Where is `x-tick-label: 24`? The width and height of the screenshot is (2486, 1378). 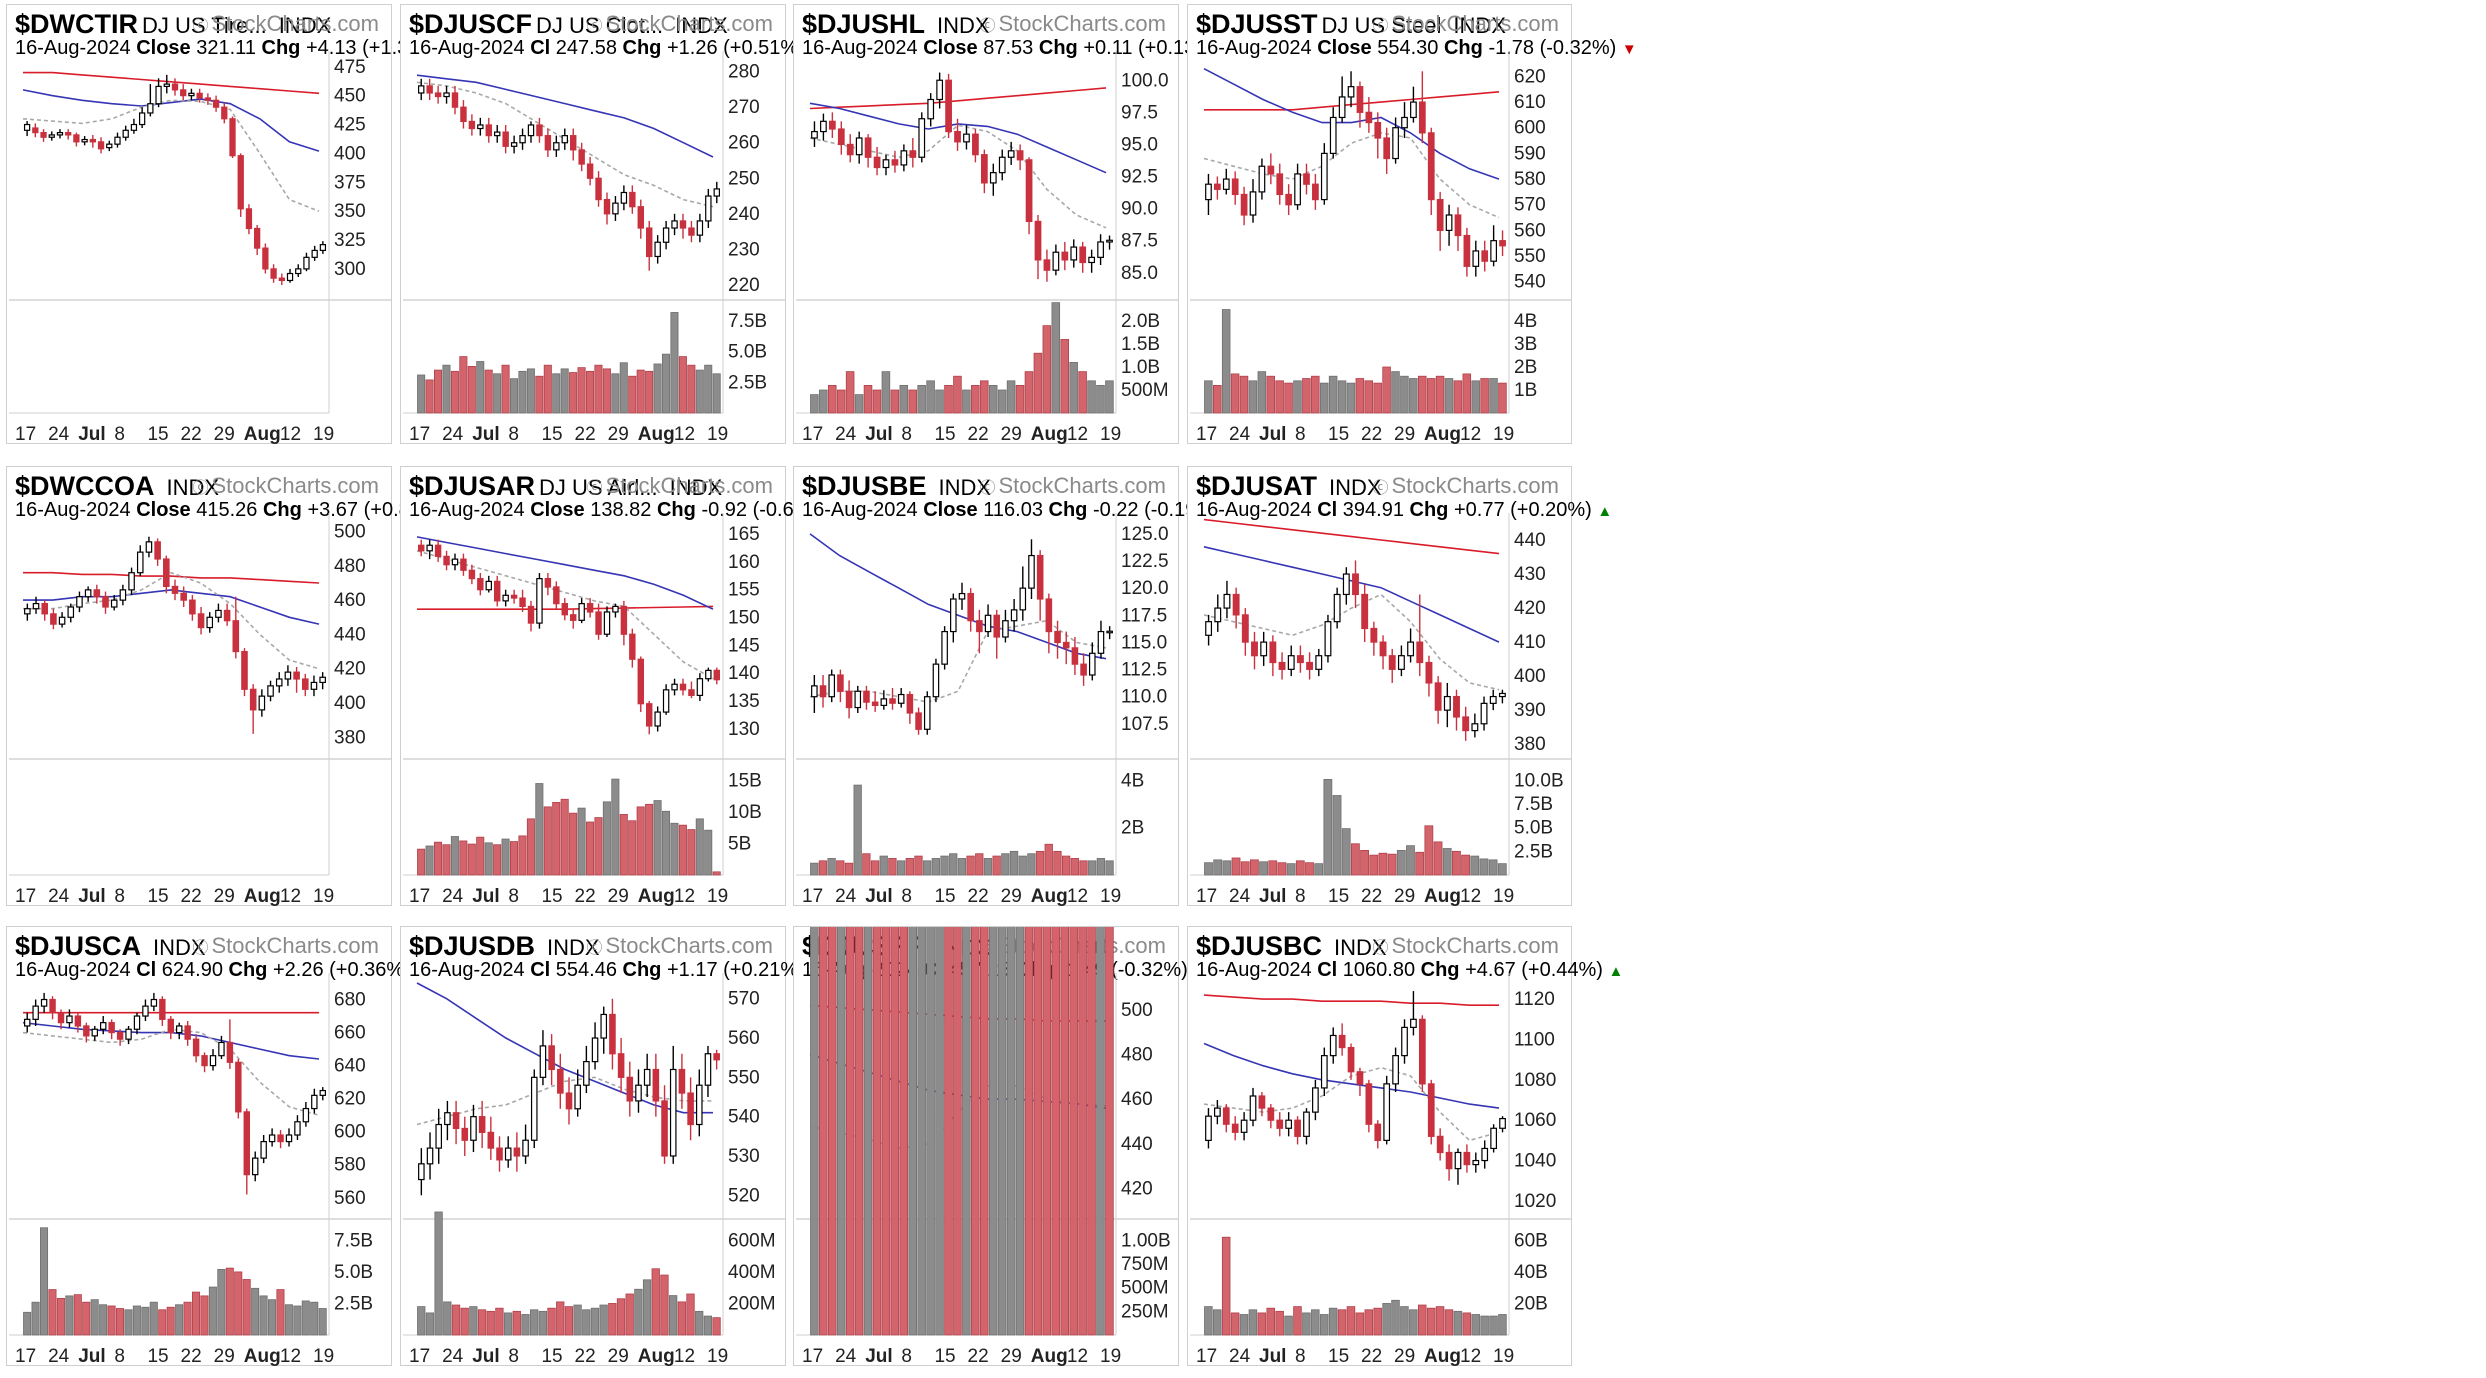 x-tick-label: 24 is located at coordinates (453, 434).